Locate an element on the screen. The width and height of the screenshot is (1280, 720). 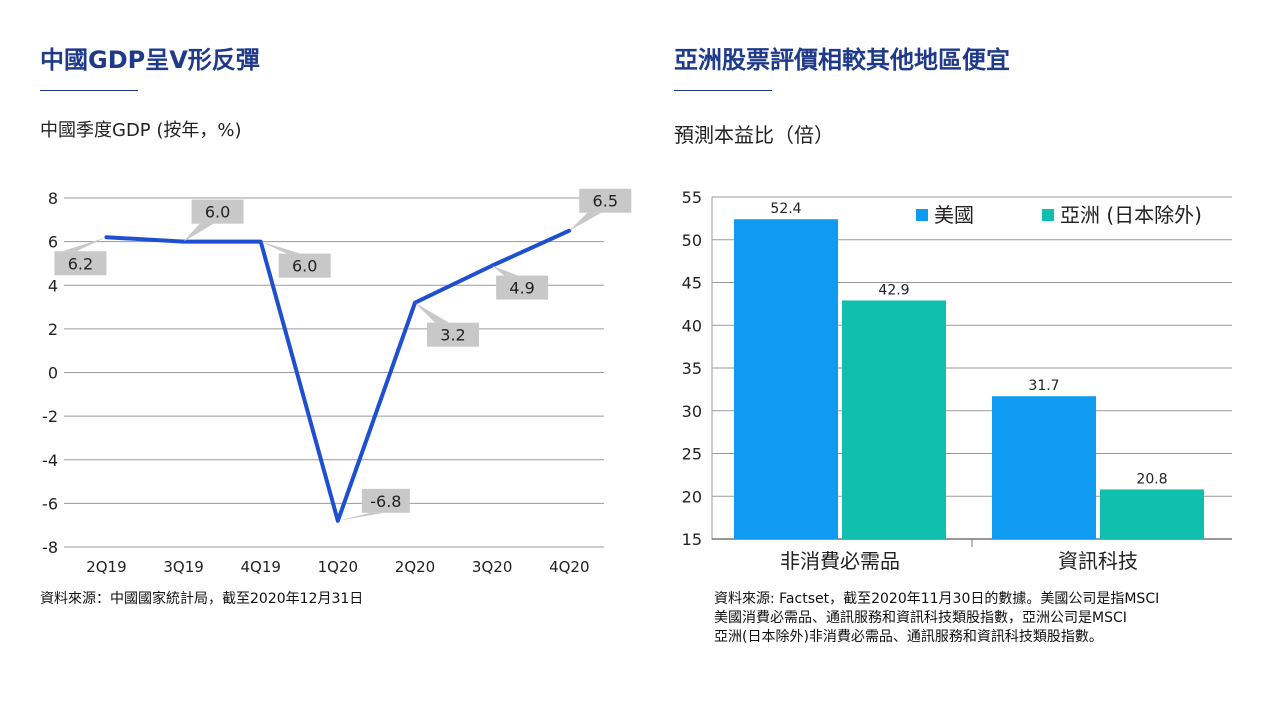
bar-chart-x-axis: 非消費必需品 資訊科技 is located at coordinates (959, 561).